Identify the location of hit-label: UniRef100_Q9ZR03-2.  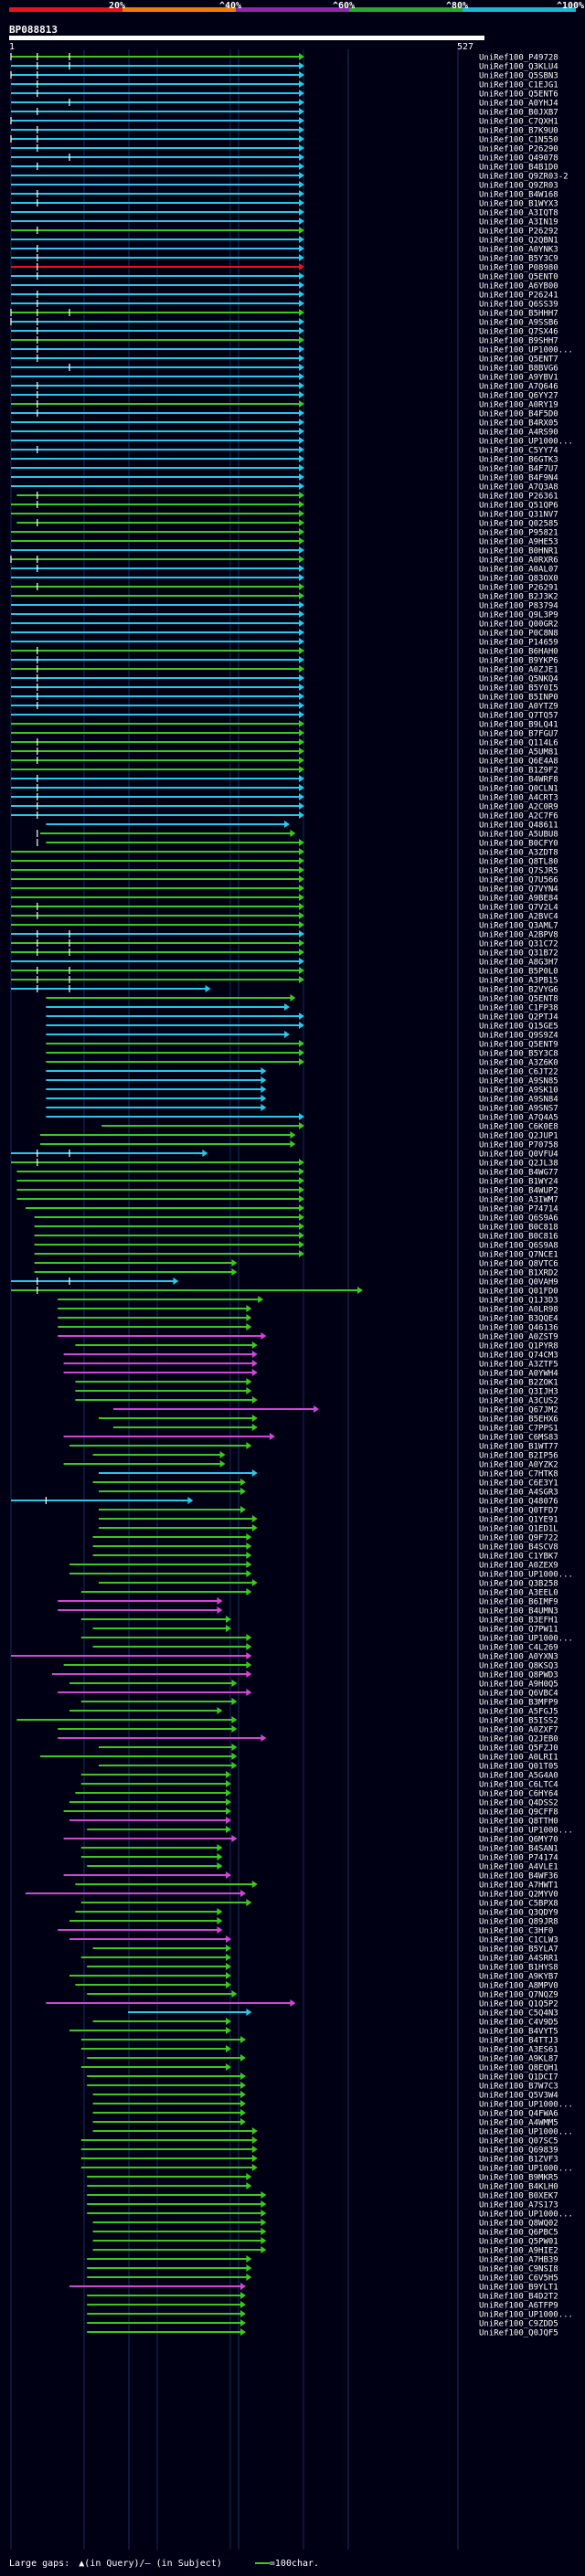
(524, 177).